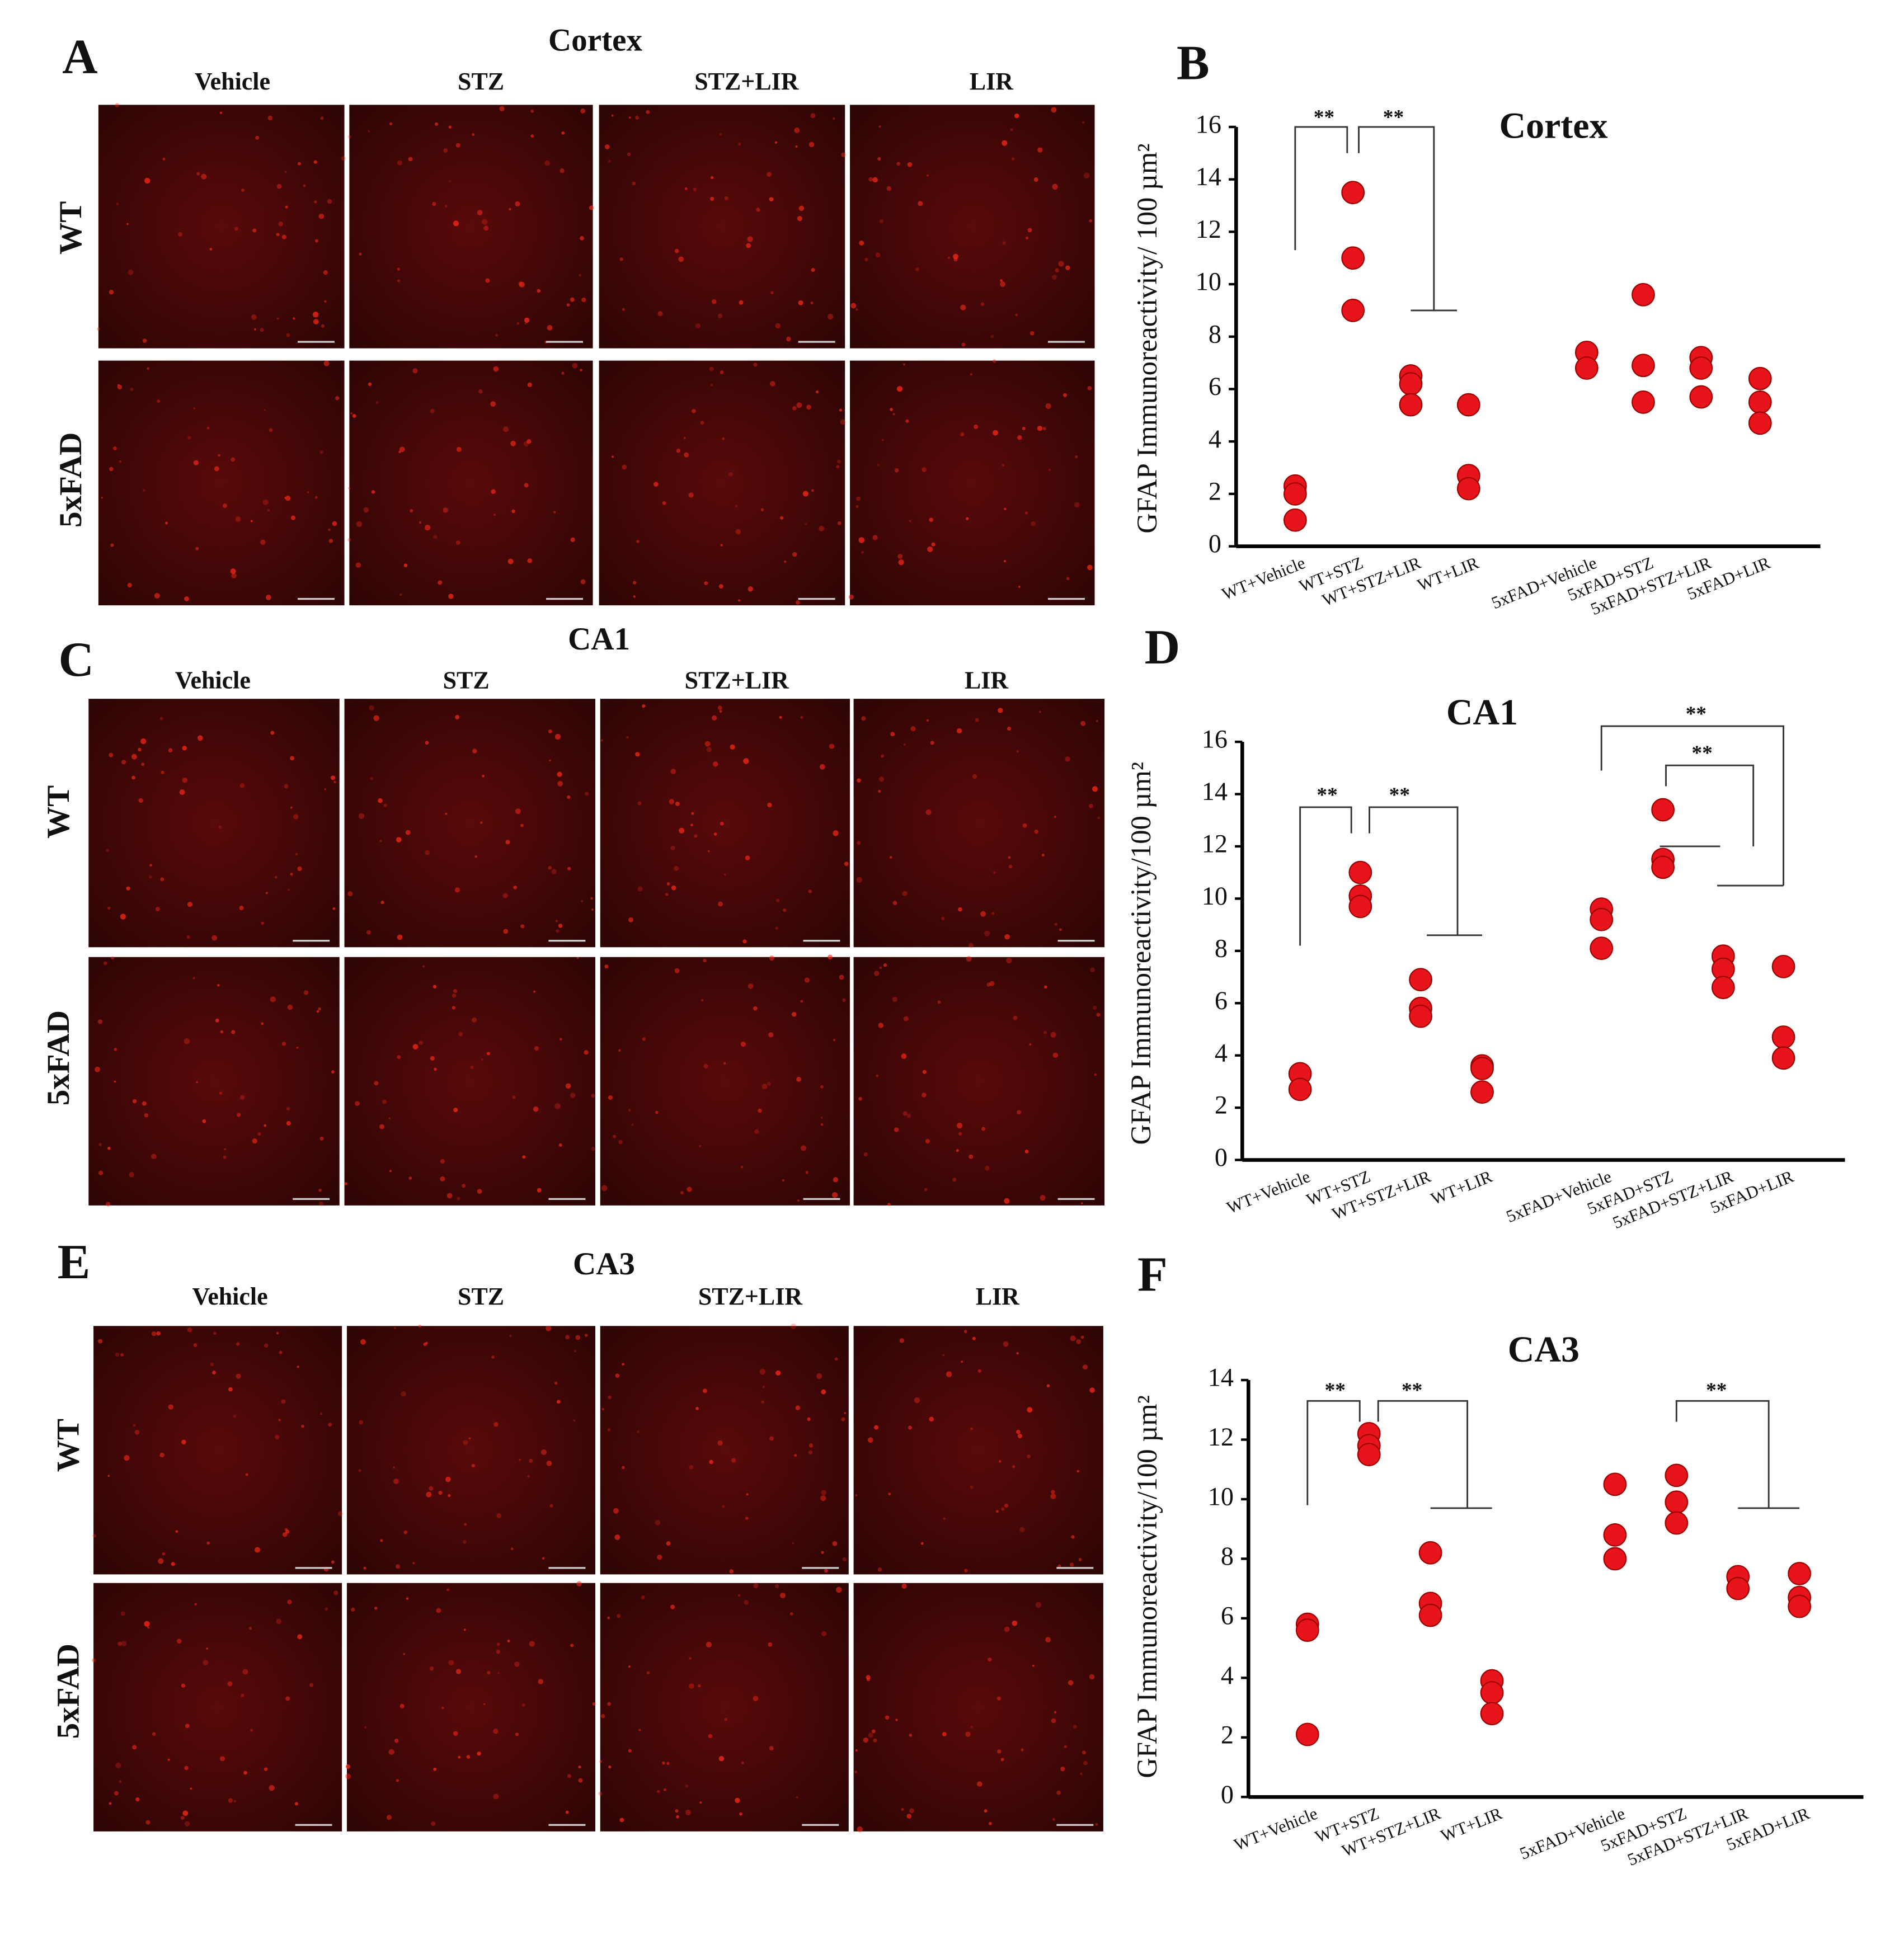  Describe the element at coordinates (747, 82) in the screenshot. I see `column-label: STZ+LIR` at that location.